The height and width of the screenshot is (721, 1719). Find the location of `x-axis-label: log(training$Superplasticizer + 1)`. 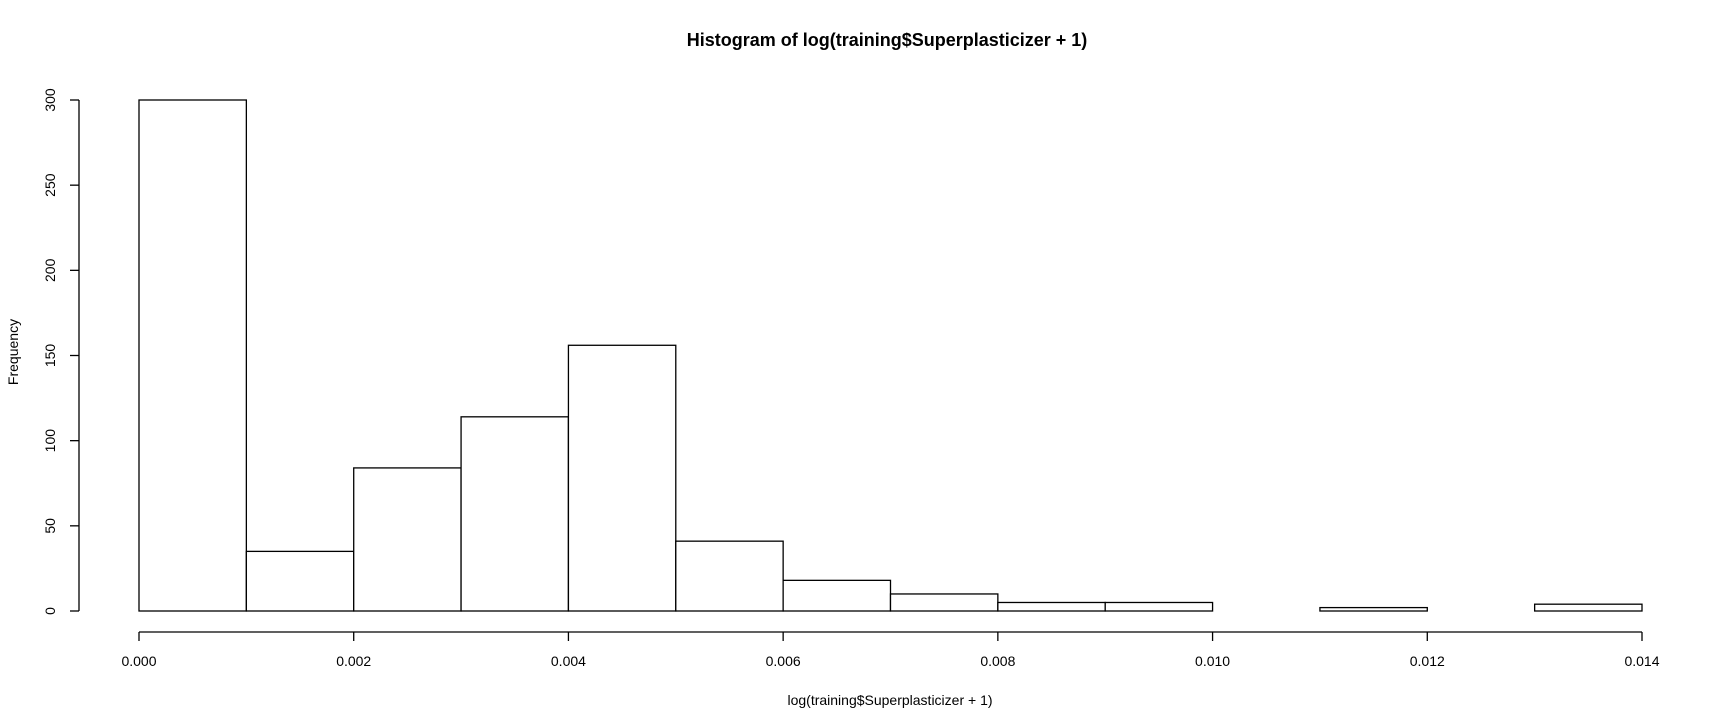

x-axis-label: log(training$Superplasticizer + 1) is located at coordinates (889, 700).